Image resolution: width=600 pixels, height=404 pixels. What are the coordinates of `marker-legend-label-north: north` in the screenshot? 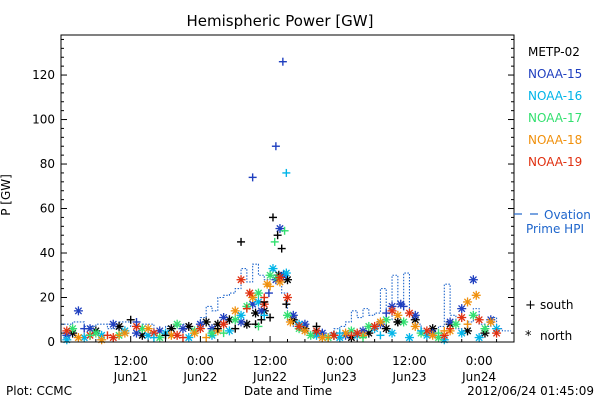 It's located at (556, 336).